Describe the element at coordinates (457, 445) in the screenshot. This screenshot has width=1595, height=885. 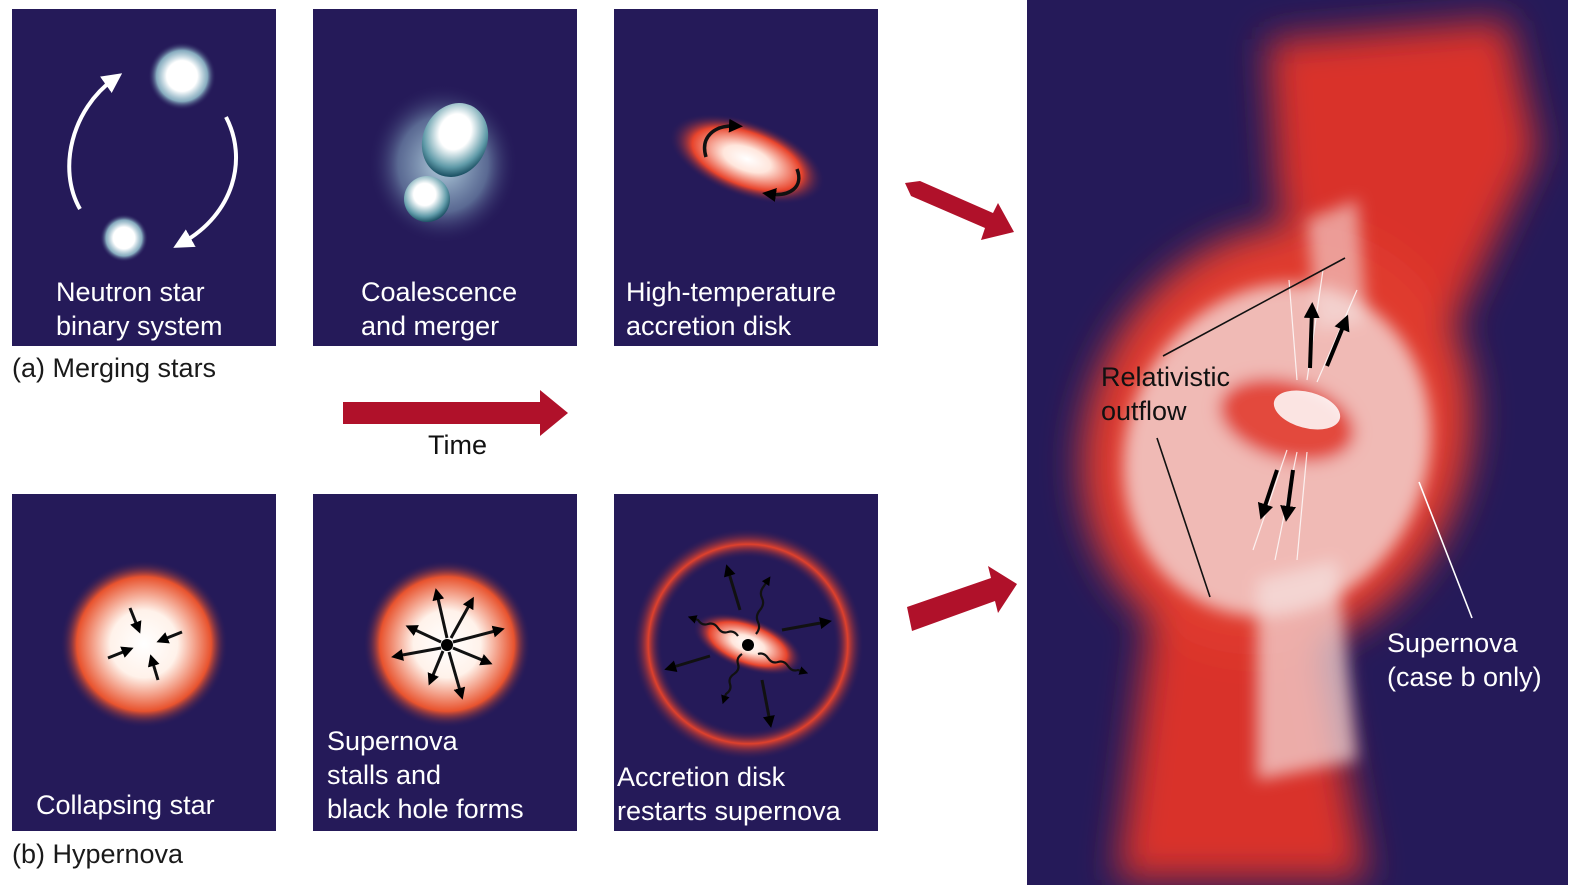
I see `time-label: Time` at that location.